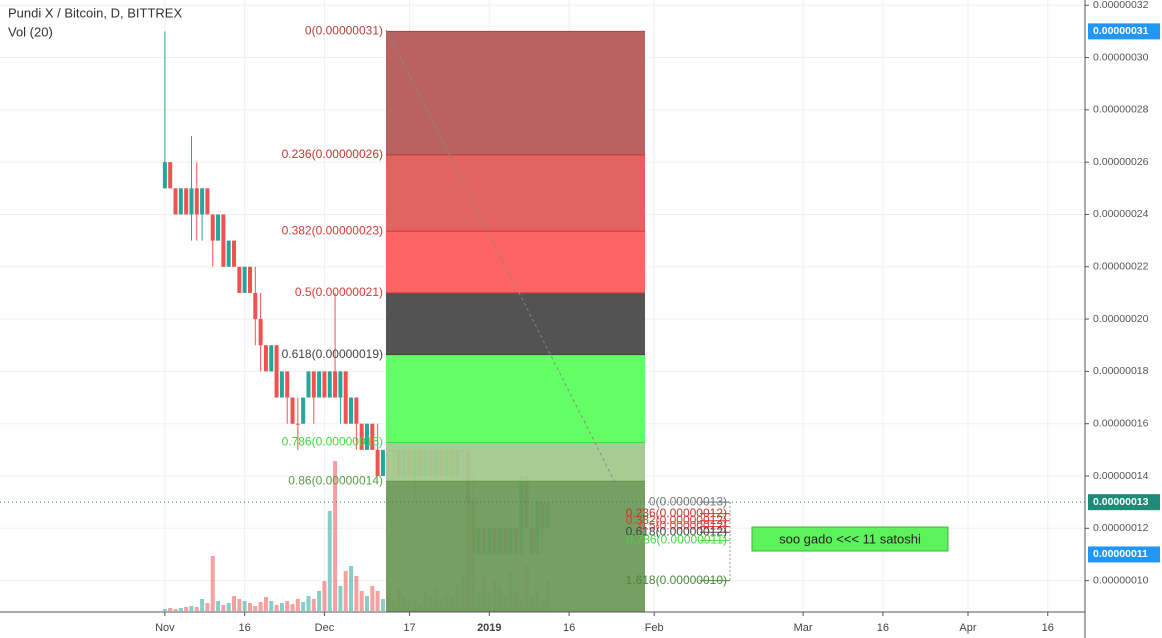  Describe the element at coordinates (542, 625) in the screenshot. I see `time-axis` at that location.